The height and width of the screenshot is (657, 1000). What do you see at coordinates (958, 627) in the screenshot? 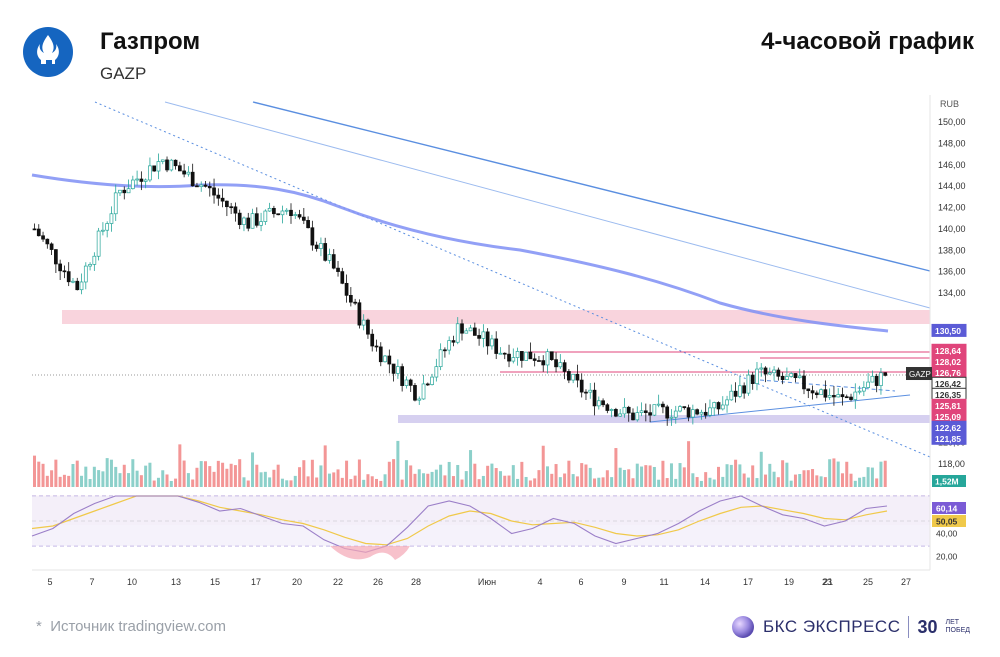
I see `brand-sub: ЛЕТ ПОБЕД` at bounding box center [958, 627].